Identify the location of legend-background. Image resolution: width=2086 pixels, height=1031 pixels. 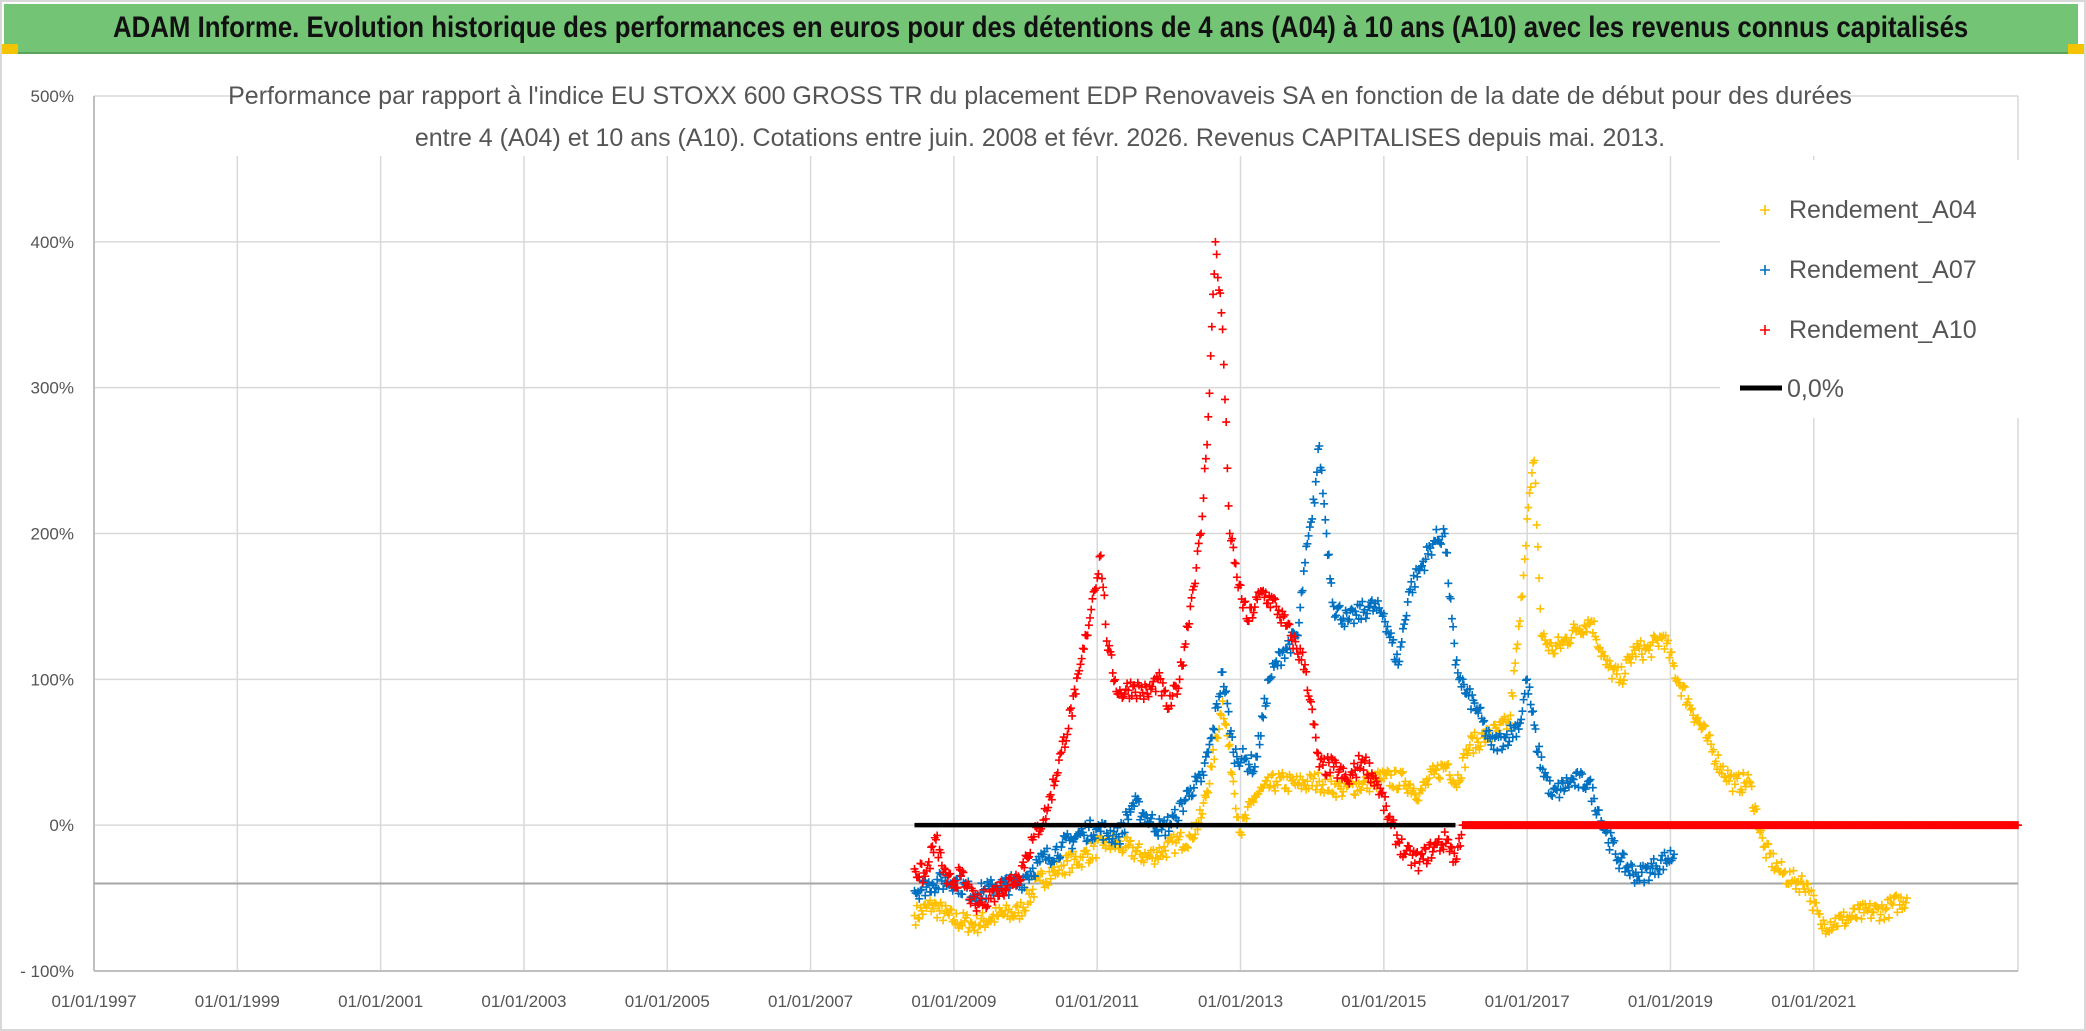
(1870, 289).